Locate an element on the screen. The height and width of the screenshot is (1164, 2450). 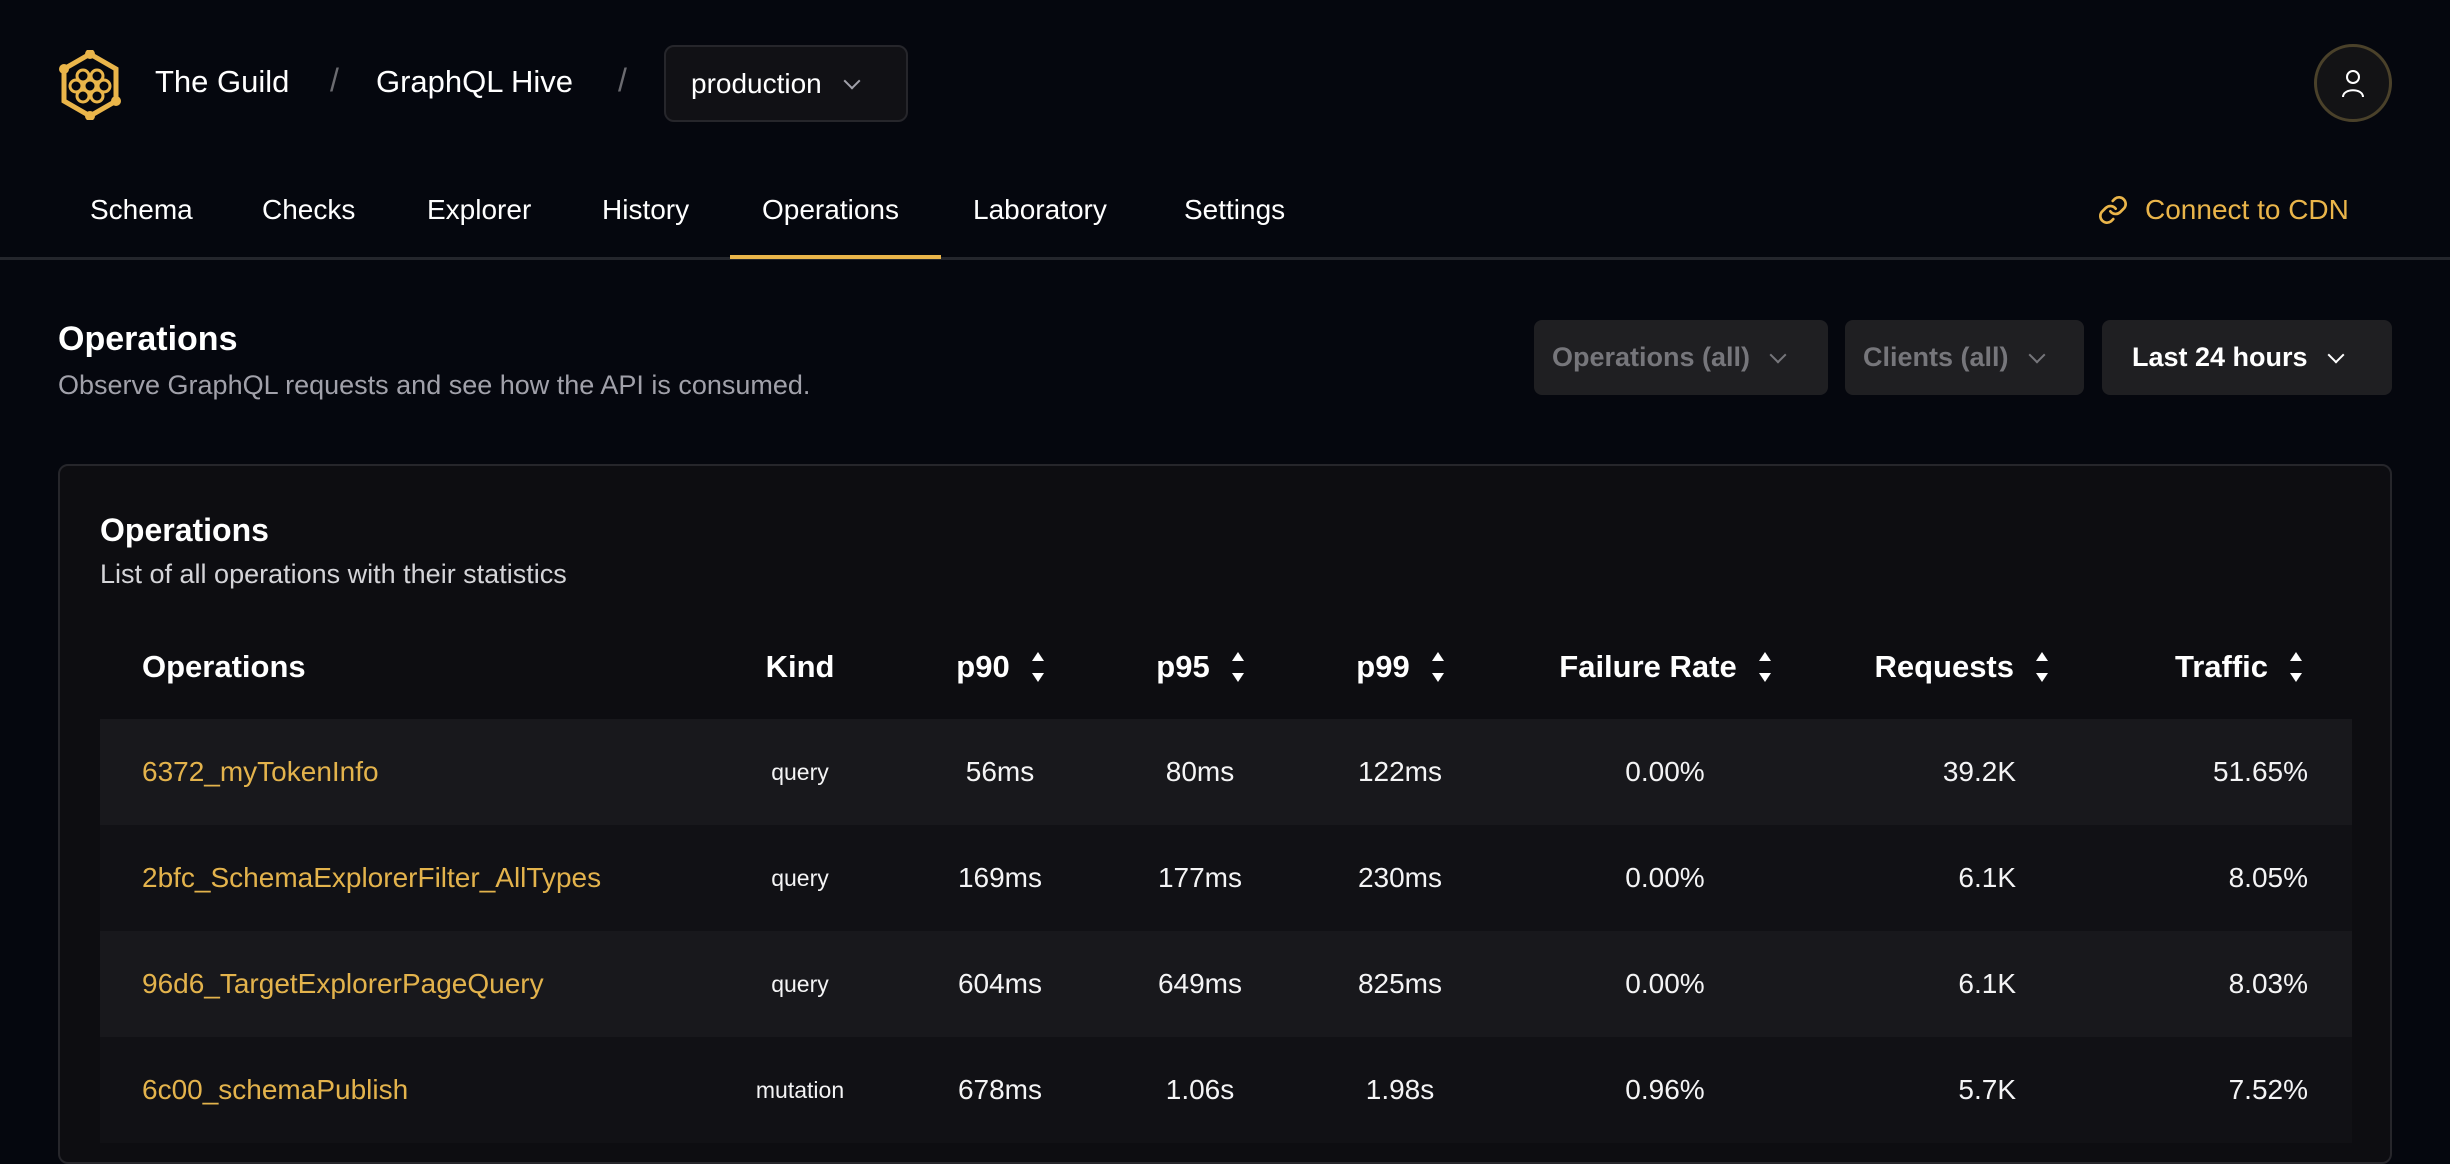
failure-rate-cell: 0.96% is located at coordinates (1665, 1089).